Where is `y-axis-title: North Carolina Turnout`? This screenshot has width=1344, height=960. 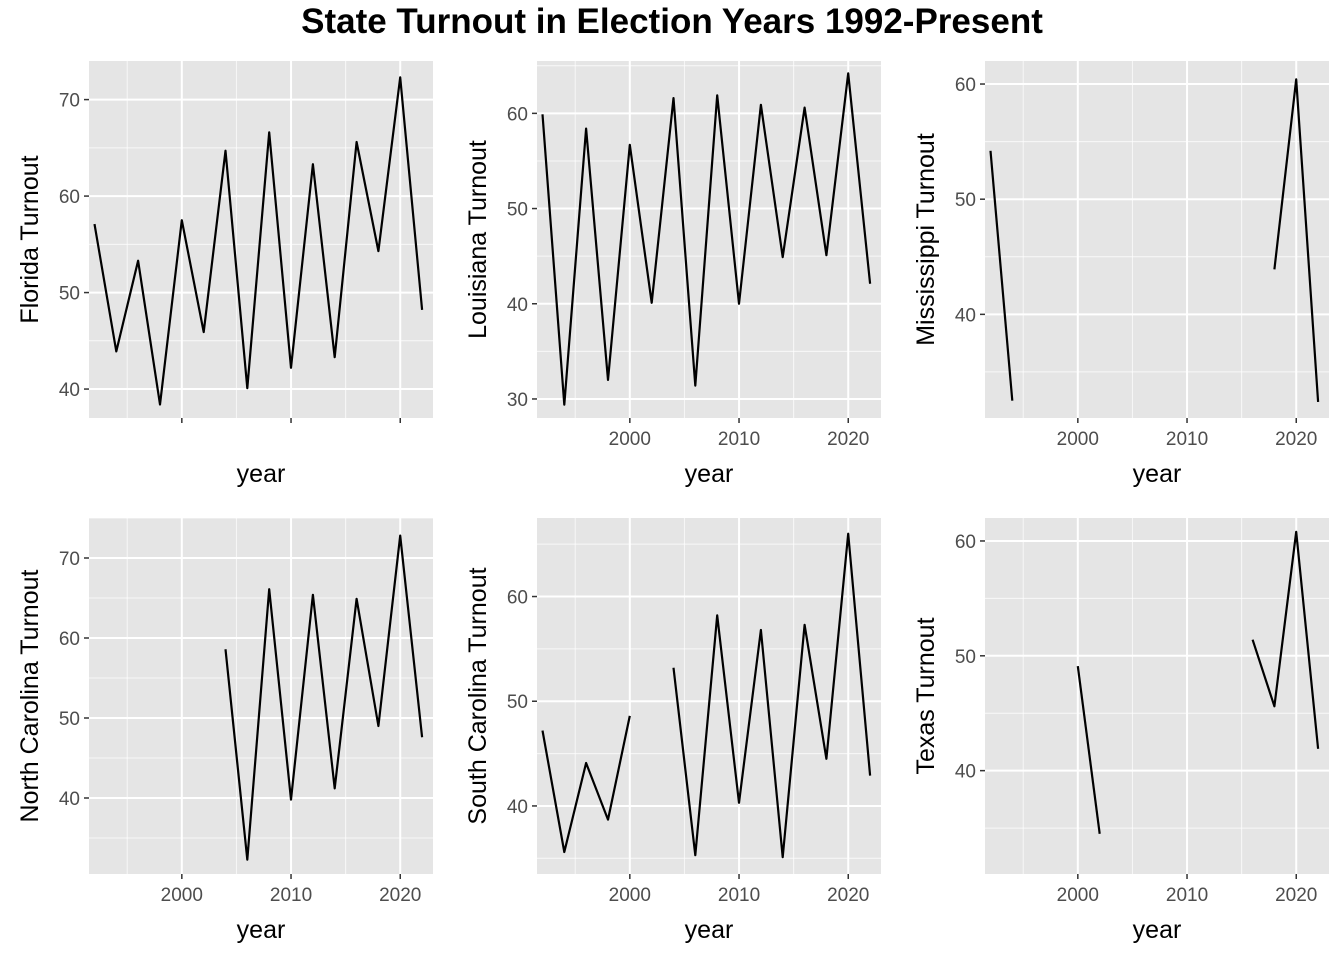
y-axis-title: North Carolina Turnout is located at coordinates (30, 695).